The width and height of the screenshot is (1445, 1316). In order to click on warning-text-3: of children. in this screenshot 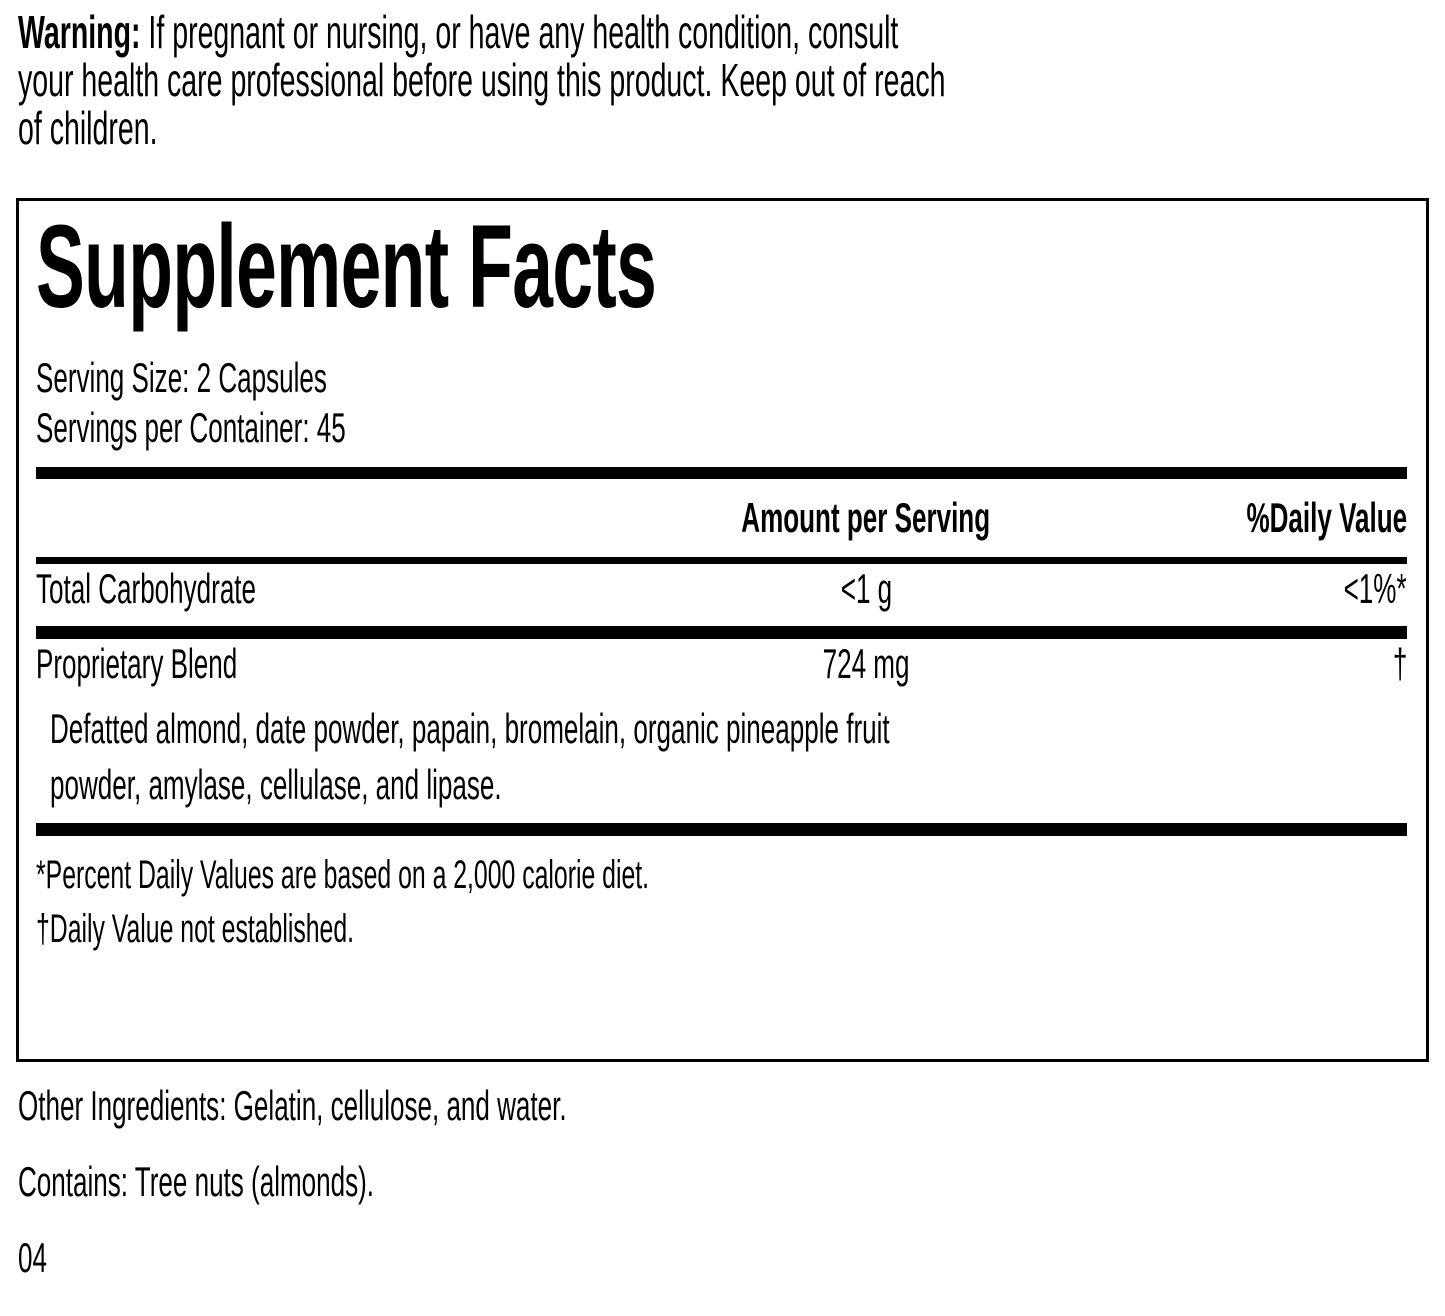, I will do `click(88, 128)`.